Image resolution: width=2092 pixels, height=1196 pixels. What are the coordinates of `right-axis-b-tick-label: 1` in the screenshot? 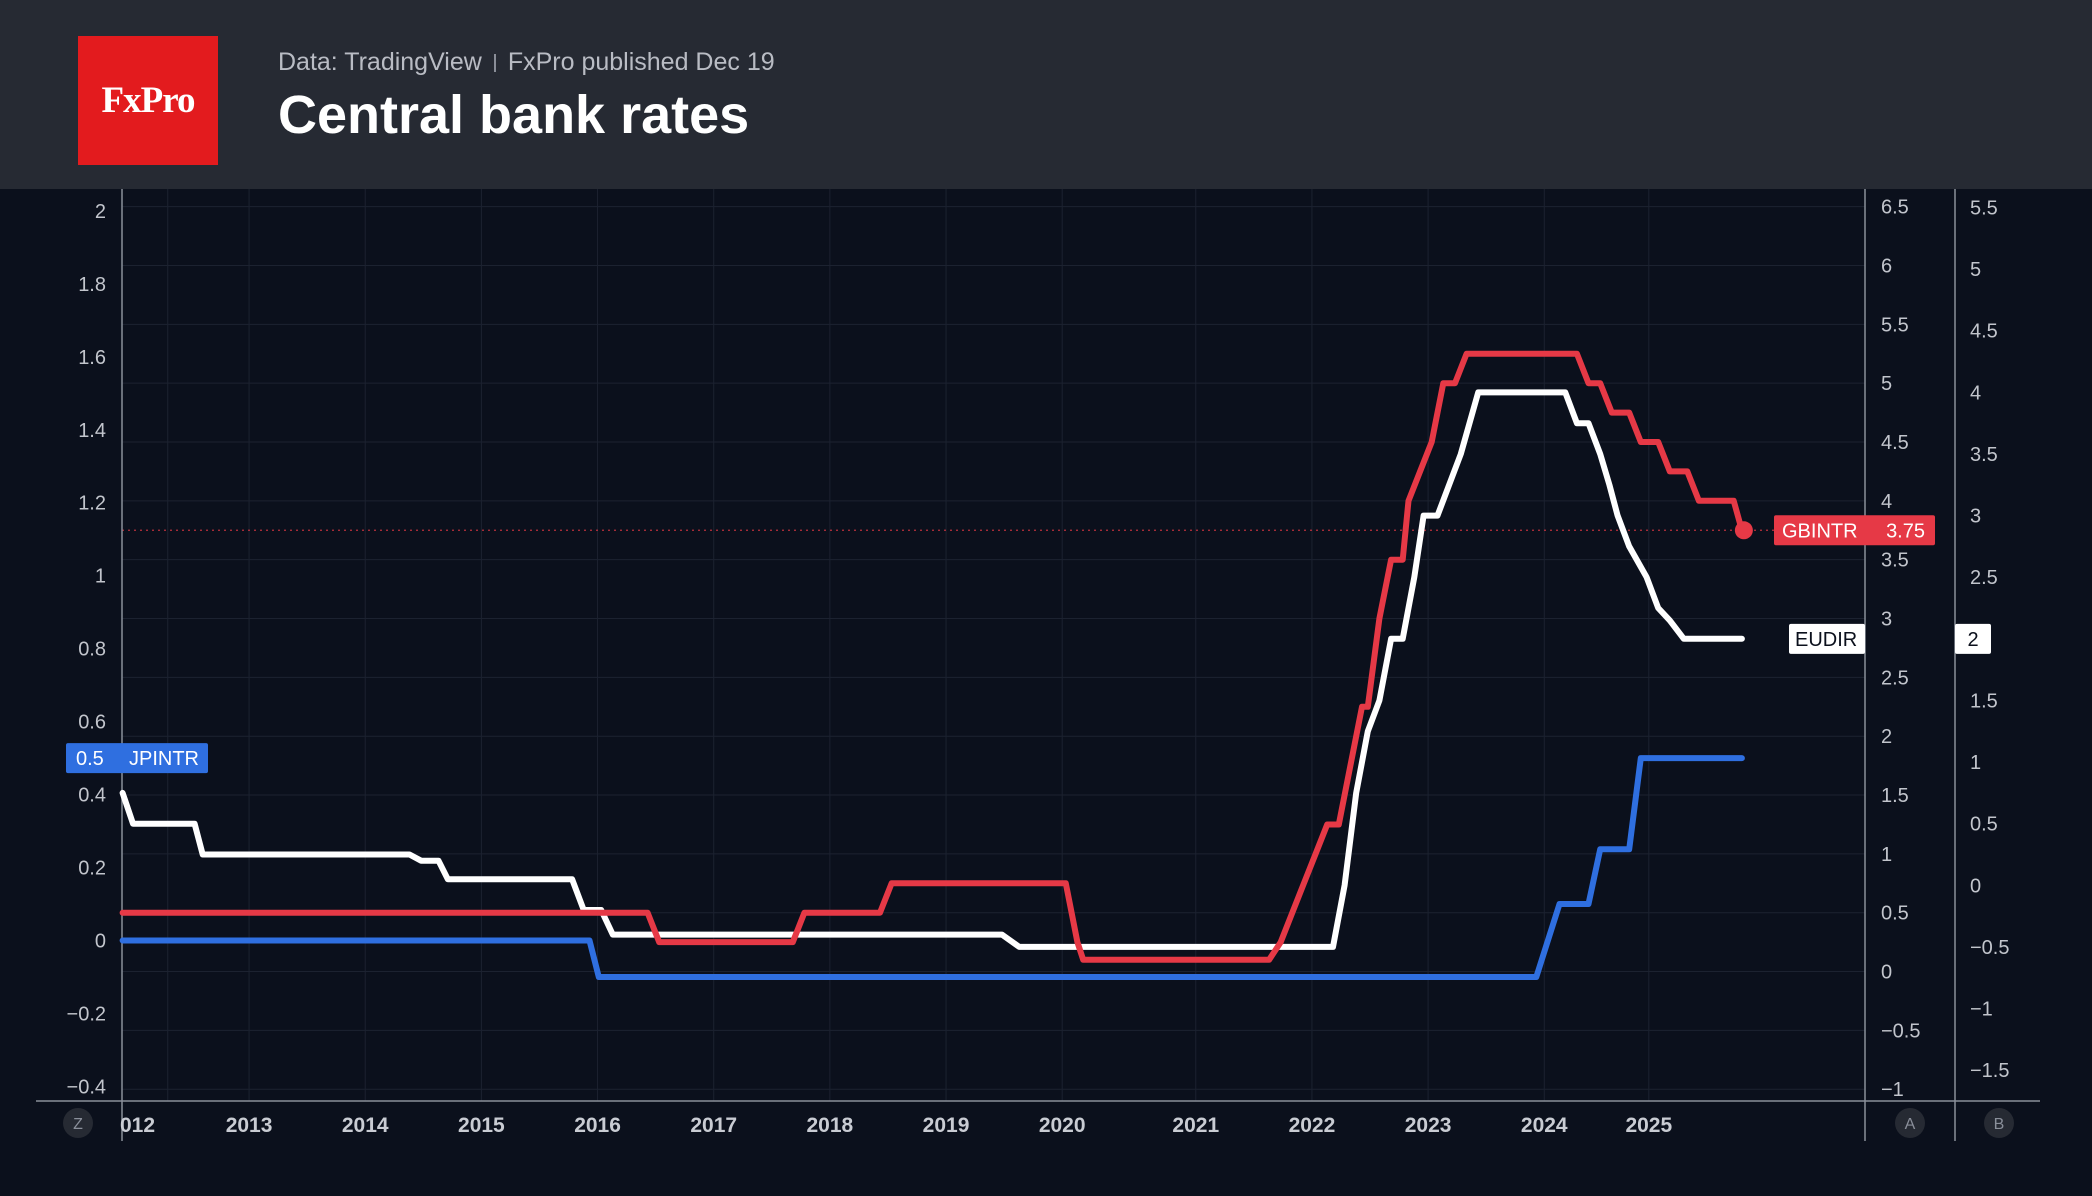 It's located at (1975, 763).